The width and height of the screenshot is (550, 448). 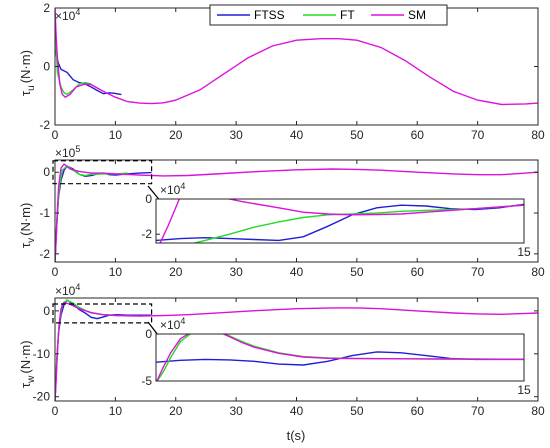 I want to click on y-tick-label: -1, so click(x=44, y=213).